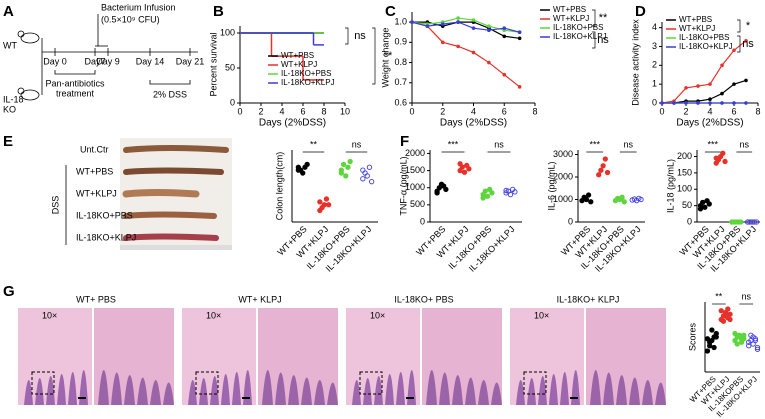 This screenshot has height=419, width=765. What do you see at coordinates (695, 19) in the screenshot?
I see `legend-label: WT+PBS` at bounding box center [695, 19].